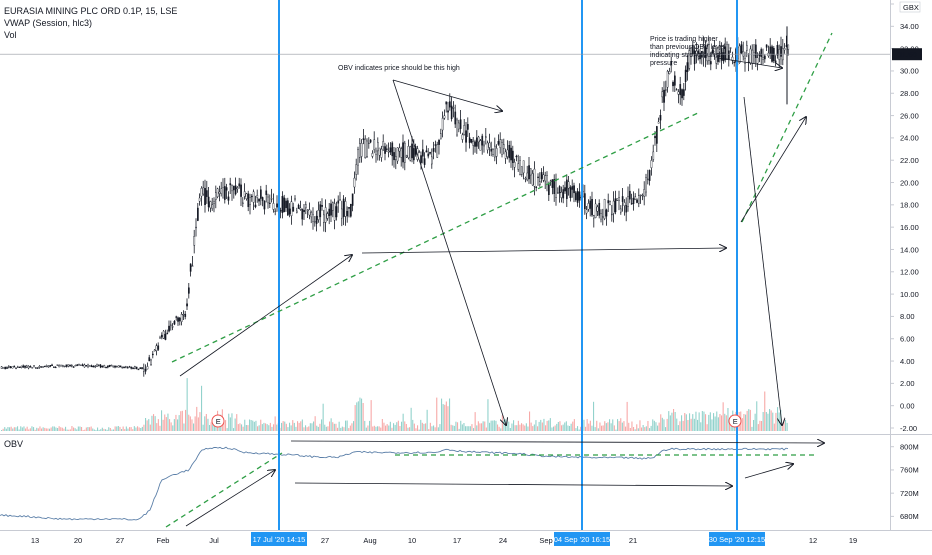  Describe the element at coordinates (909, 93) in the screenshot. I see `price-tick-label: 28.00` at that location.